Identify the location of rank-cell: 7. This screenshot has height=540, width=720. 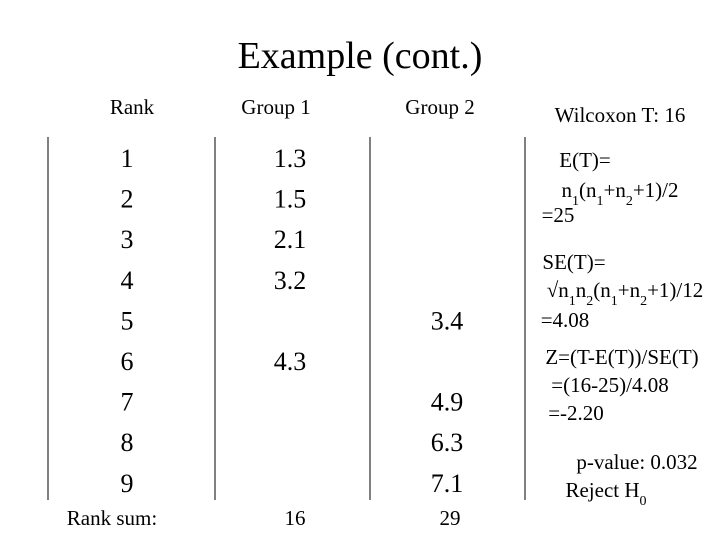
(127, 402).